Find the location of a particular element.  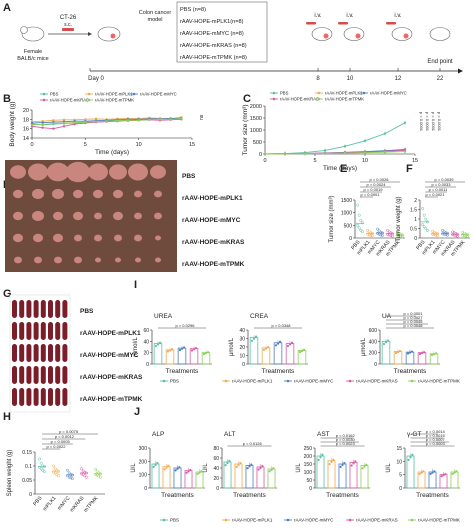

p-value-label: p = 0.0012 is located at coordinates (65, 436).